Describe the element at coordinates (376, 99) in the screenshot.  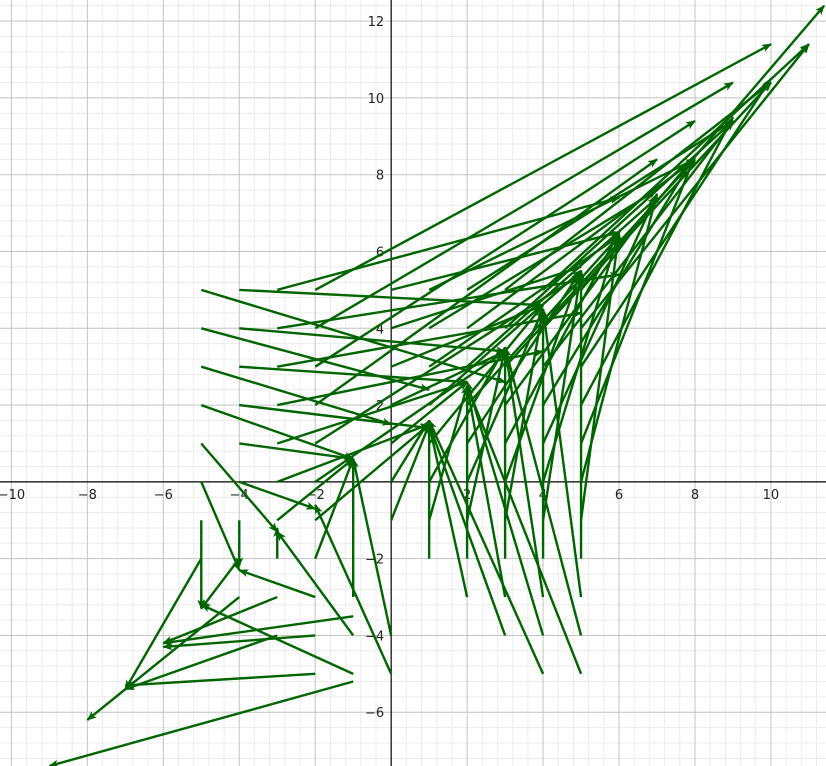
I see `y-tick-label: 10` at that location.